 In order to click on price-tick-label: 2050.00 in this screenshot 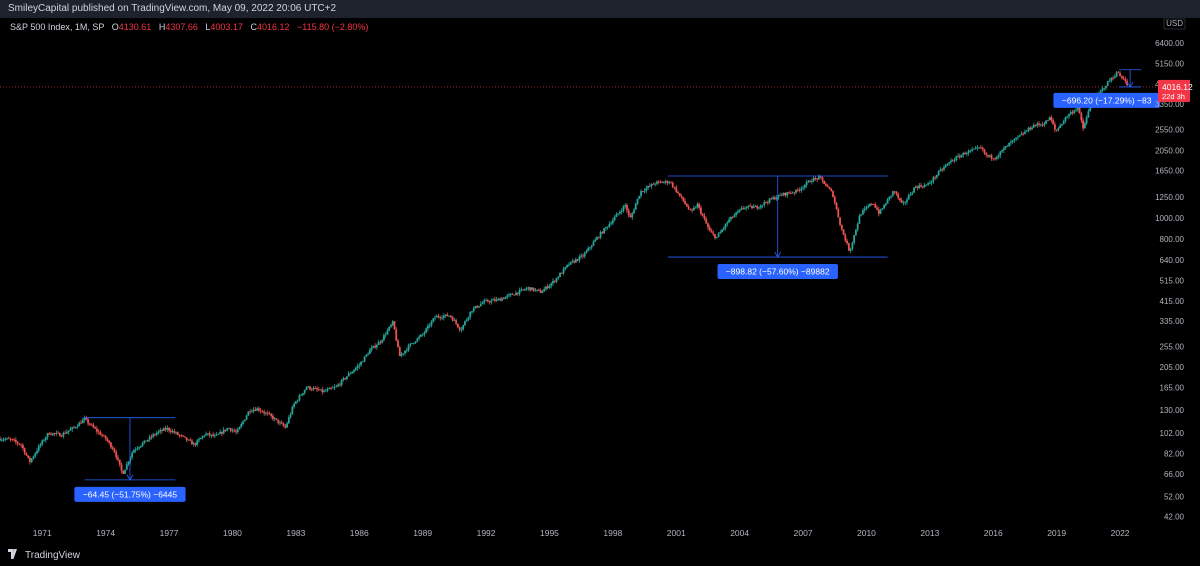, I will do `click(1169, 150)`.